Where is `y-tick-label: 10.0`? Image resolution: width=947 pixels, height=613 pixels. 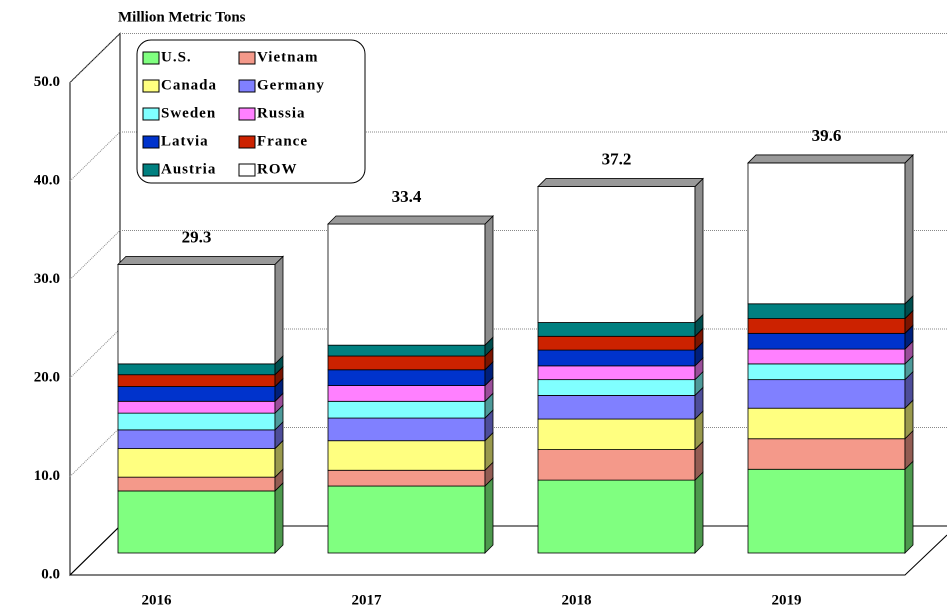
y-tick-label: 10.0 is located at coordinates (47, 476).